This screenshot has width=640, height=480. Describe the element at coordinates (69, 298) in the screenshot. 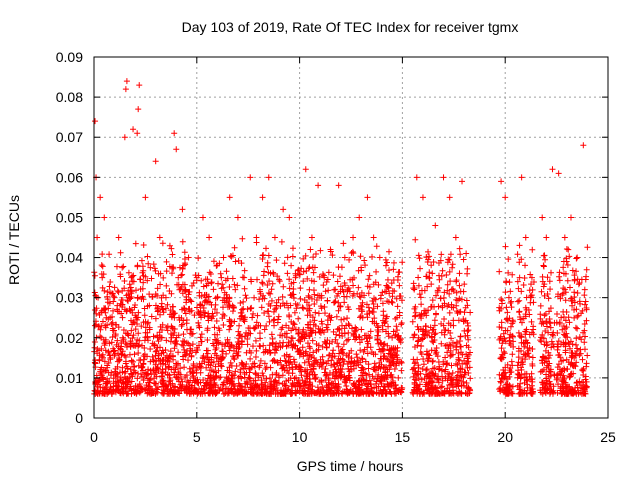

I see `y-tick-label: 0.03` at that location.